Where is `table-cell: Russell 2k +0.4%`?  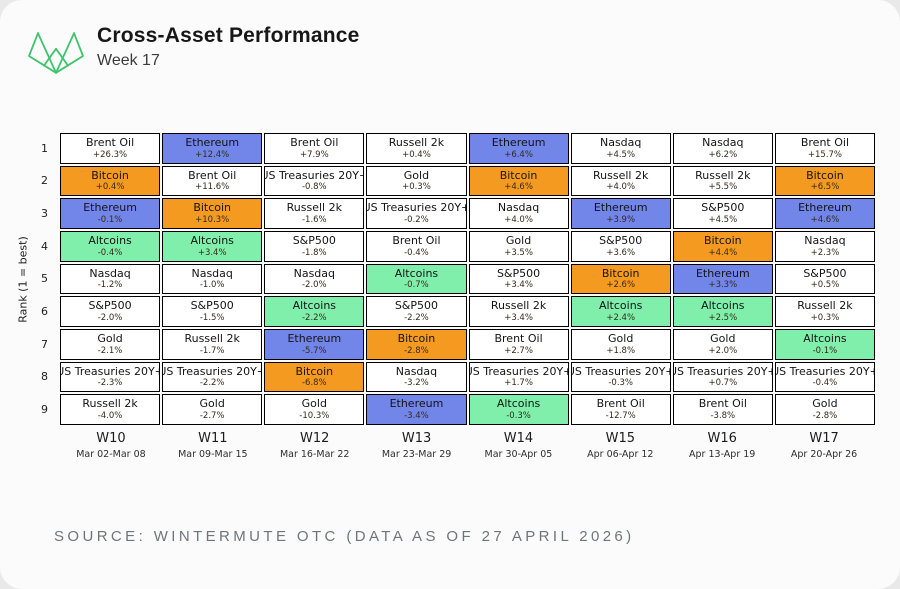
table-cell: Russell 2k +0.4% is located at coordinates (416, 148).